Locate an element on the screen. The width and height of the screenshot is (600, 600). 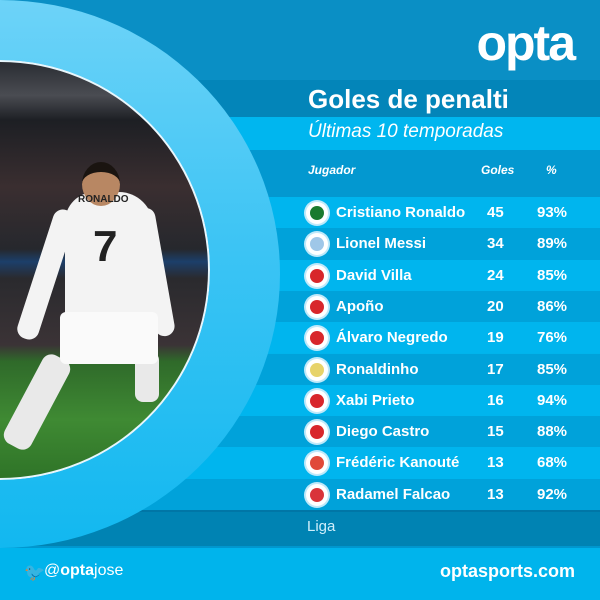
jersey-number: 7 is located at coordinates (105, 246).